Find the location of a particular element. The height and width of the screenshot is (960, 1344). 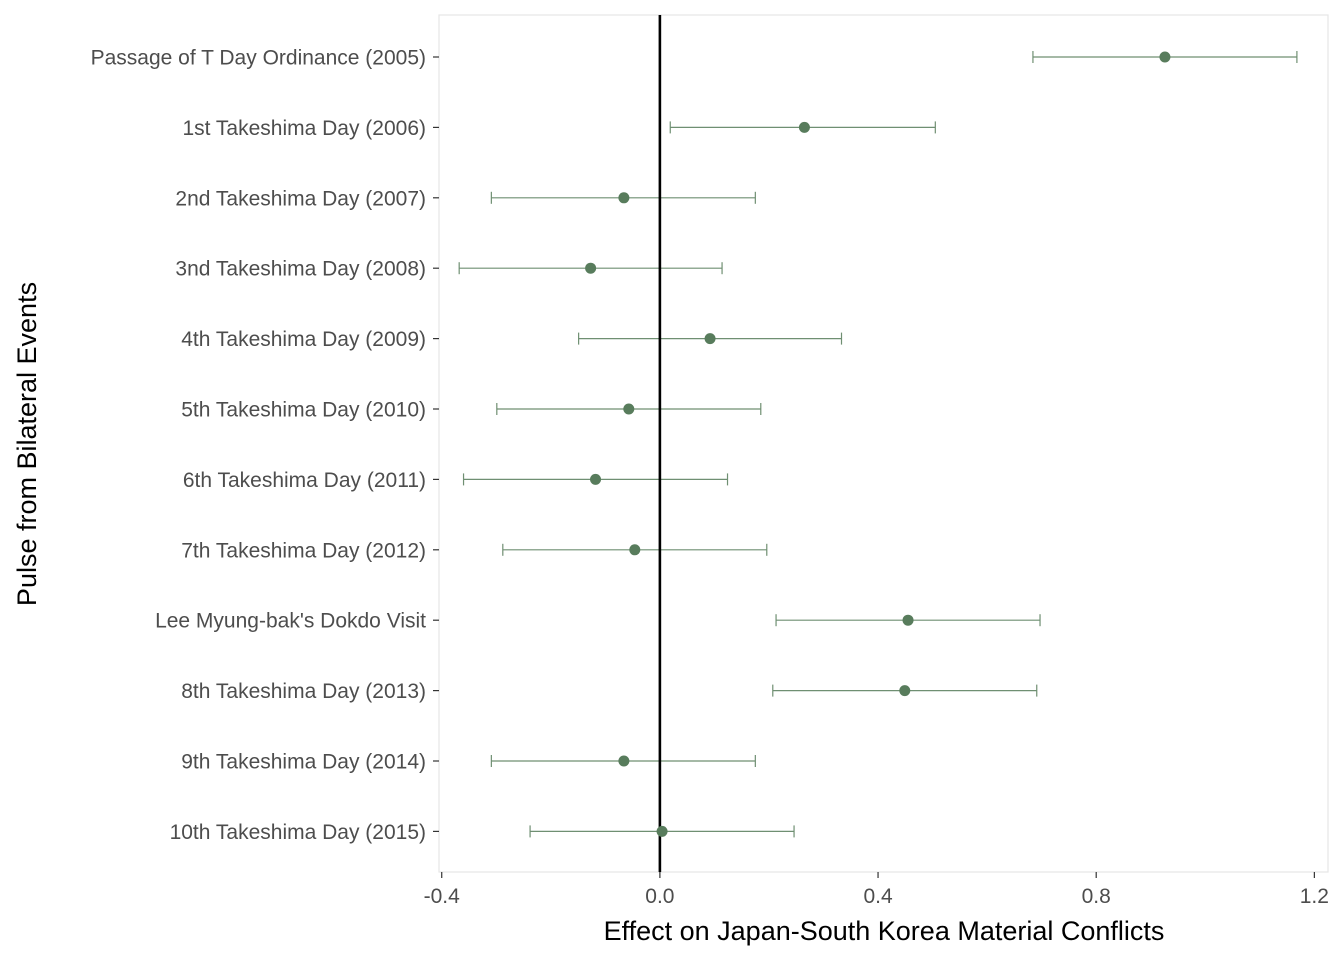

y-tick-label: 8th Takeshima Day (2013) is located at coordinates (303, 691).